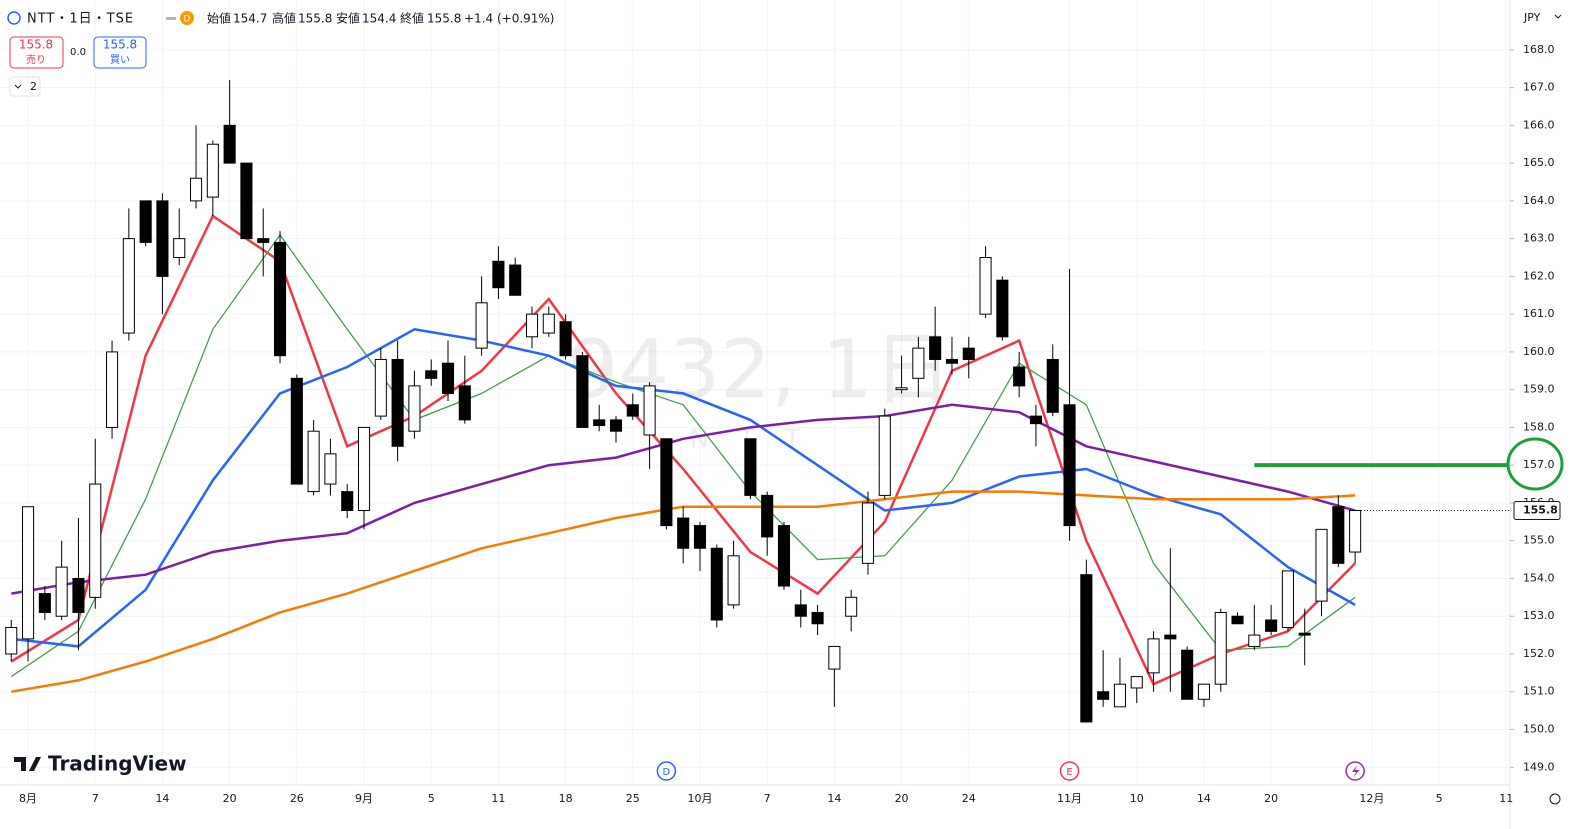 The image size is (1591, 829). What do you see at coordinates (498, 798) in the screenshot?
I see `x-tick-label: 11` at bounding box center [498, 798].